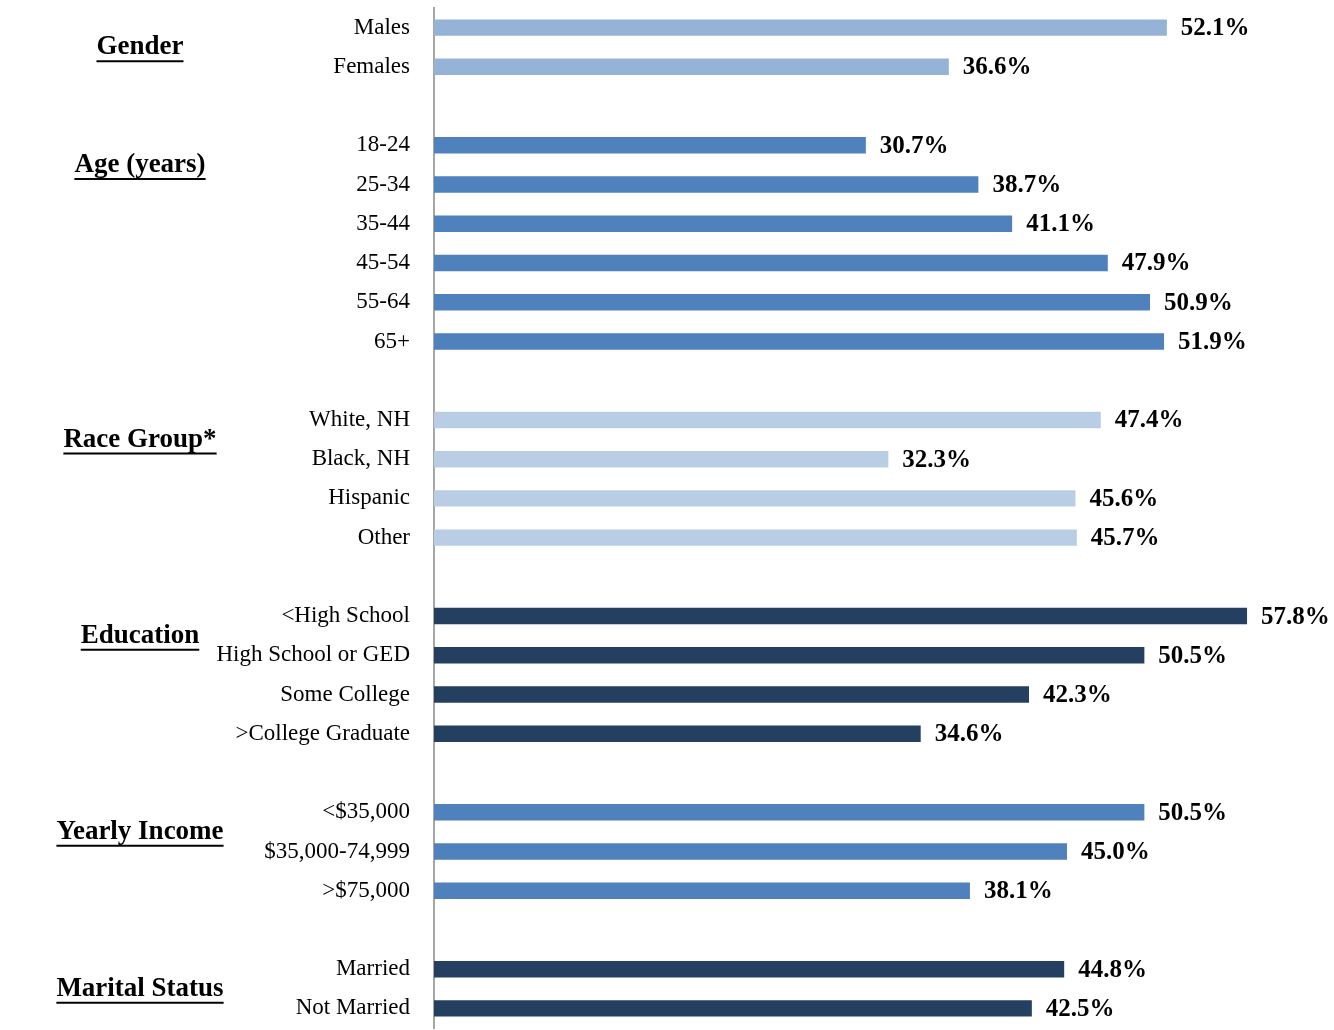  Describe the element at coordinates (345, 693) in the screenshot. I see `y-tick-label: Some College` at that location.